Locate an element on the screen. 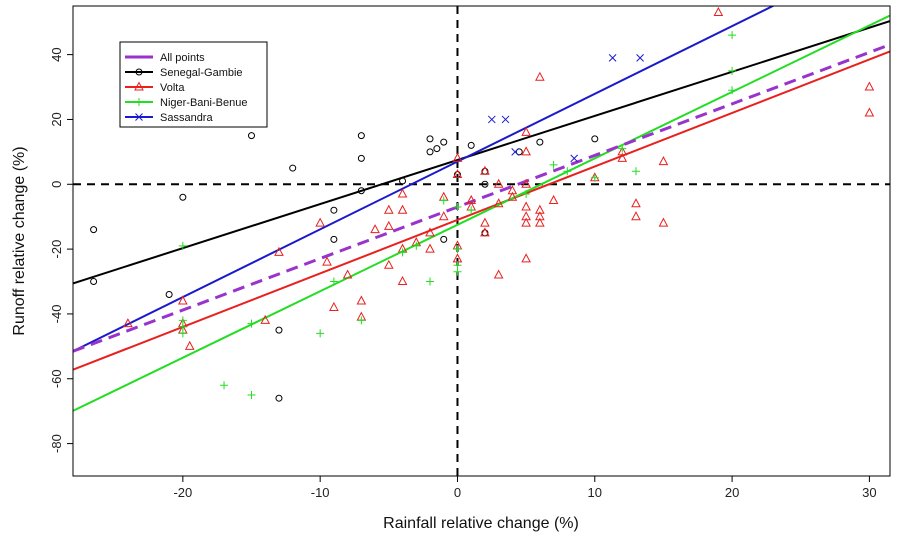 This screenshot has width=903, height=534. y-tick-label: -40 is located at coordinates (56, 314).